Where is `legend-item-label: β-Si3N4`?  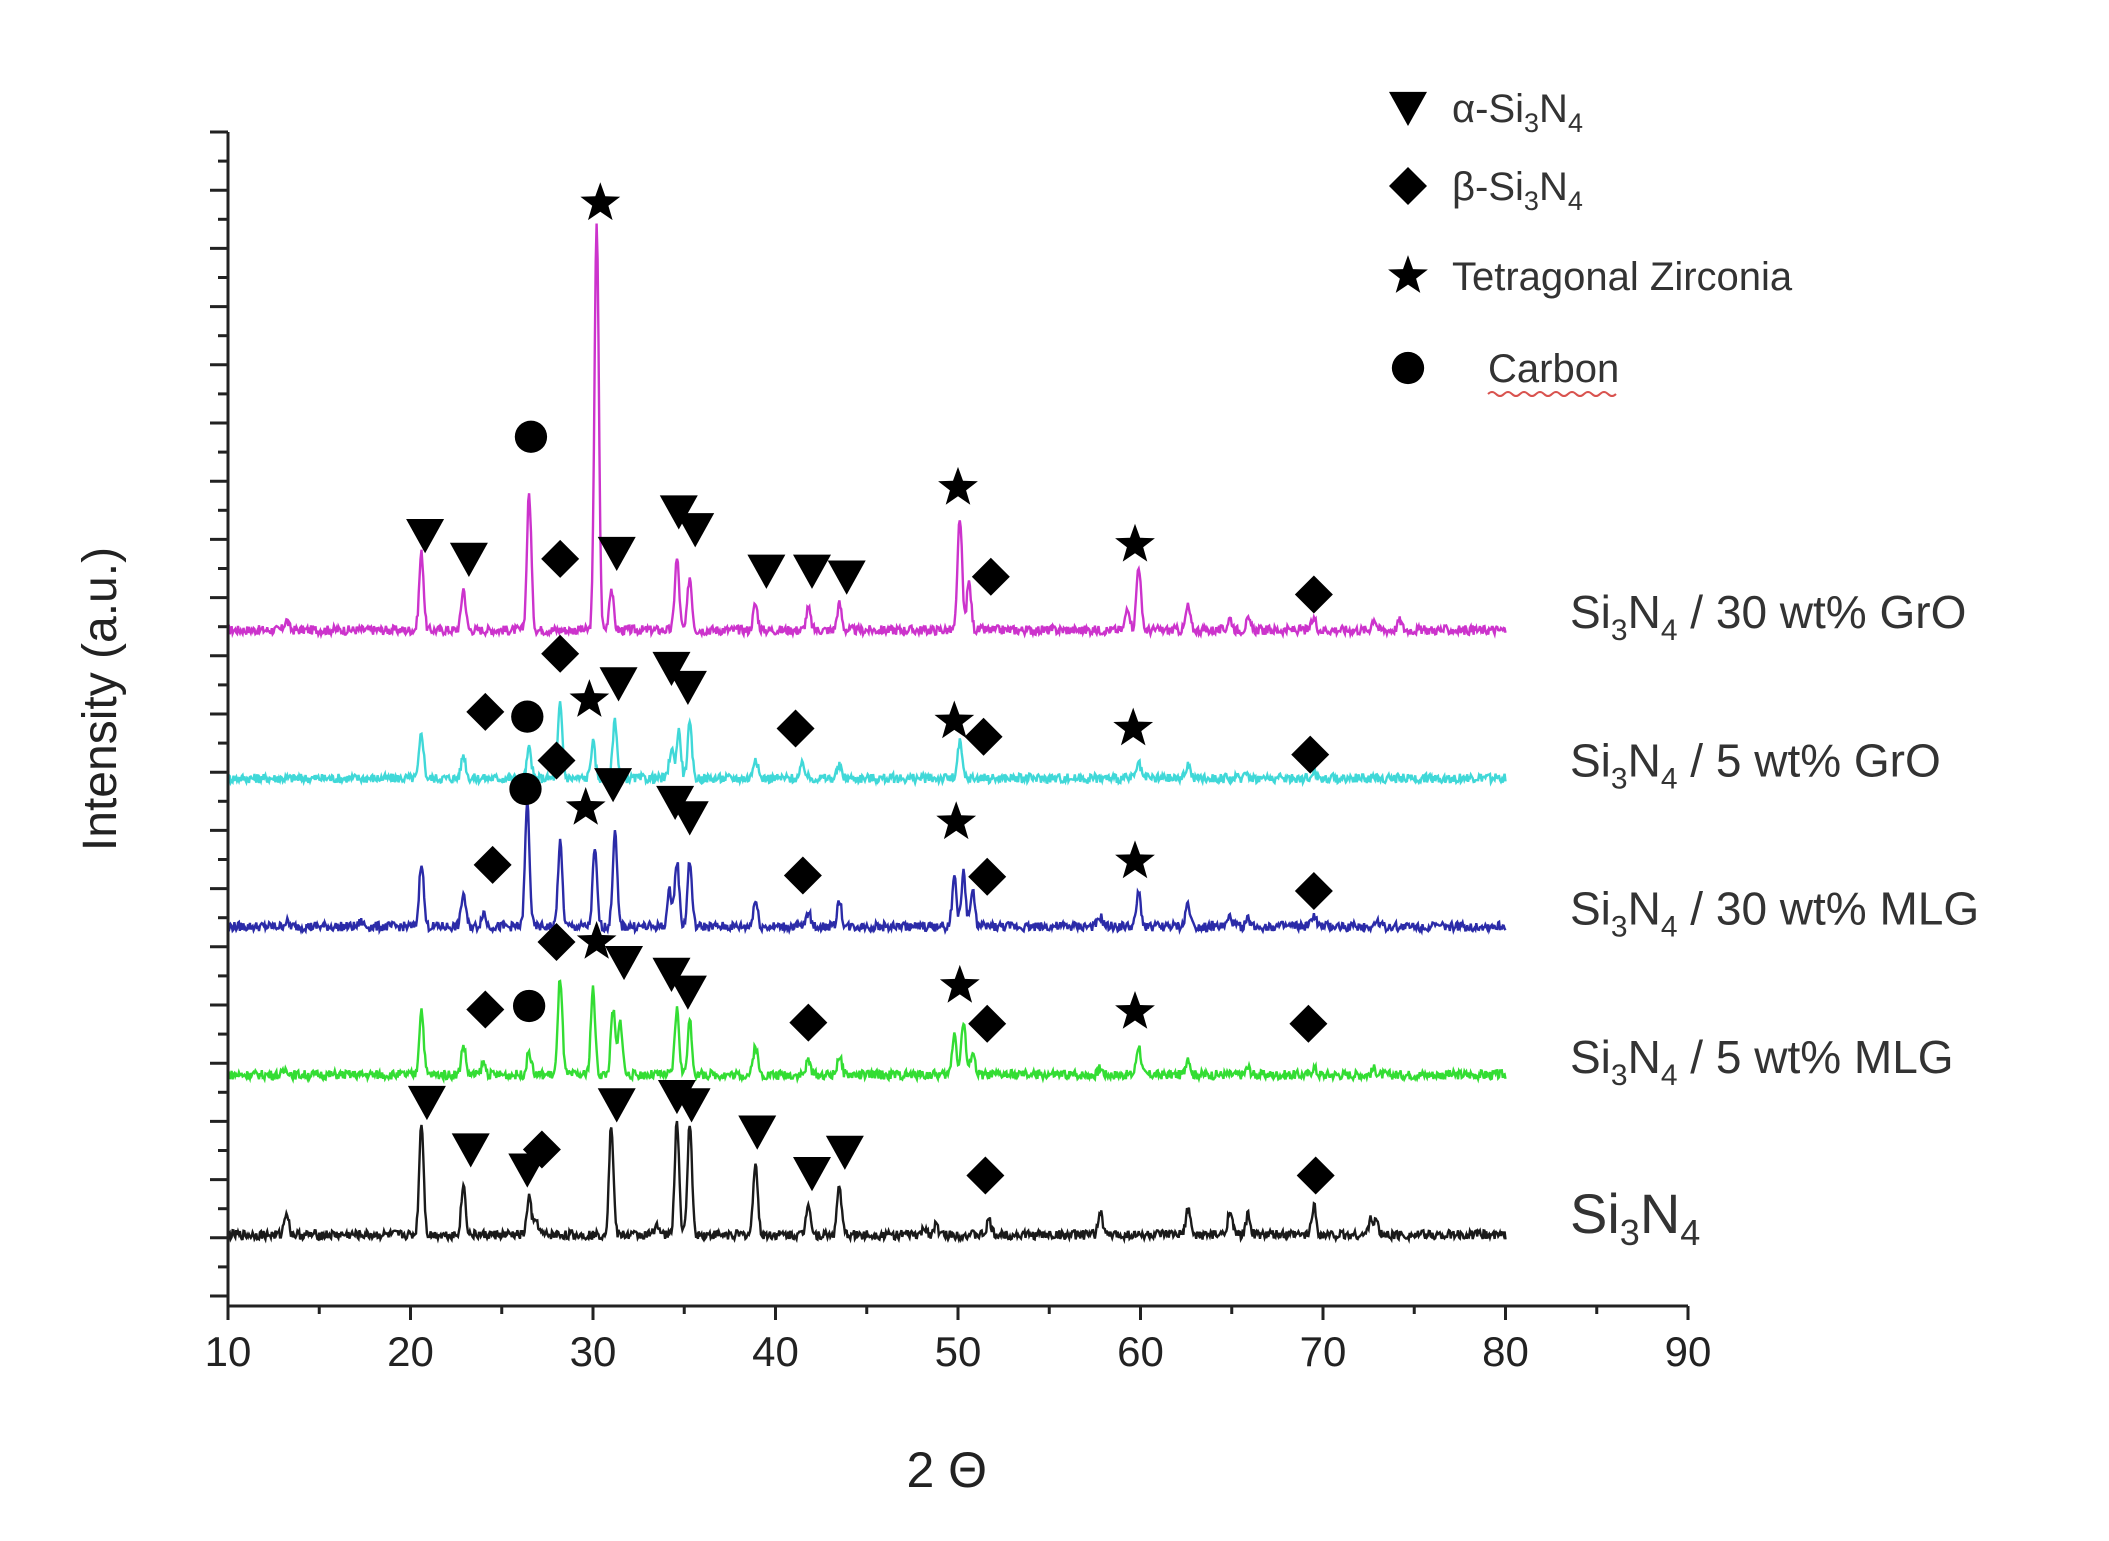 legend-item-label: β-Si3N4 is located at coordinates (1517, 190).